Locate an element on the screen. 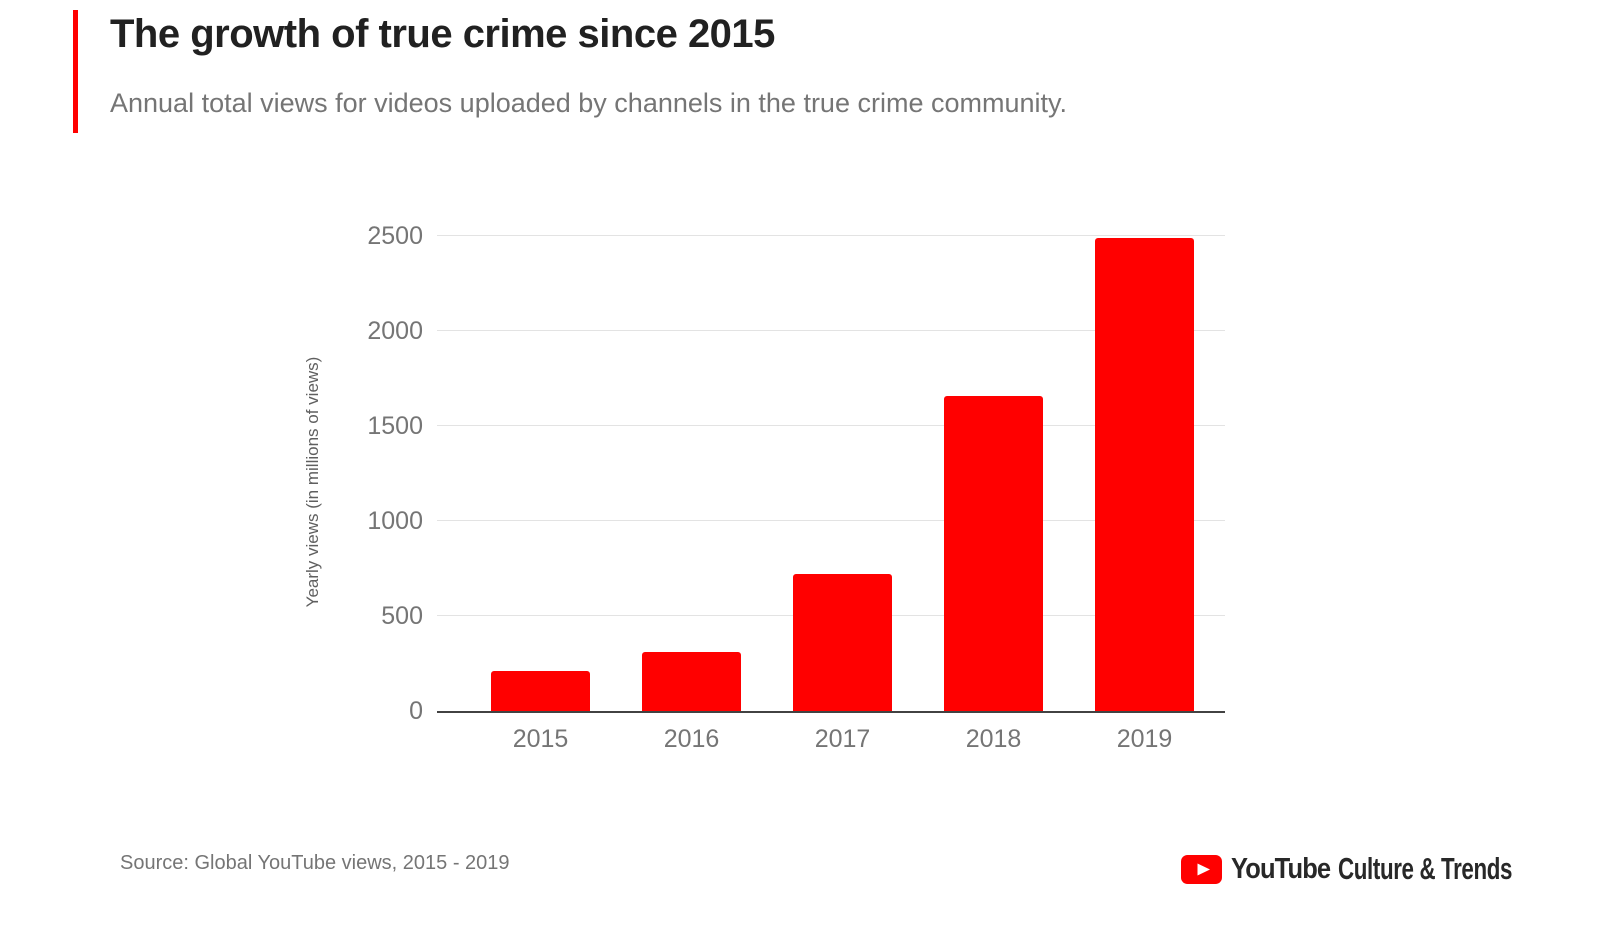  y-tick-label-2000: 2000 is located at coordinates (395, 331).